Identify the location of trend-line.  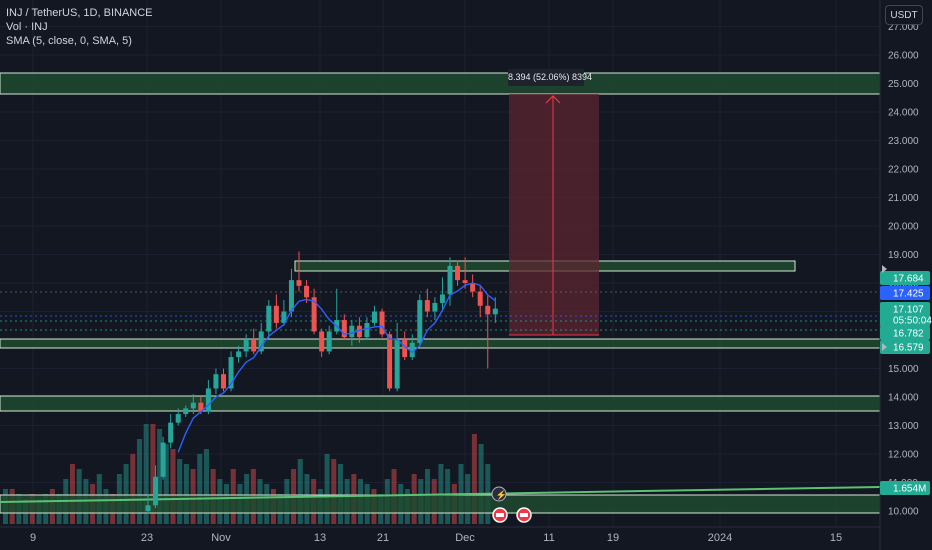
(440, 494).